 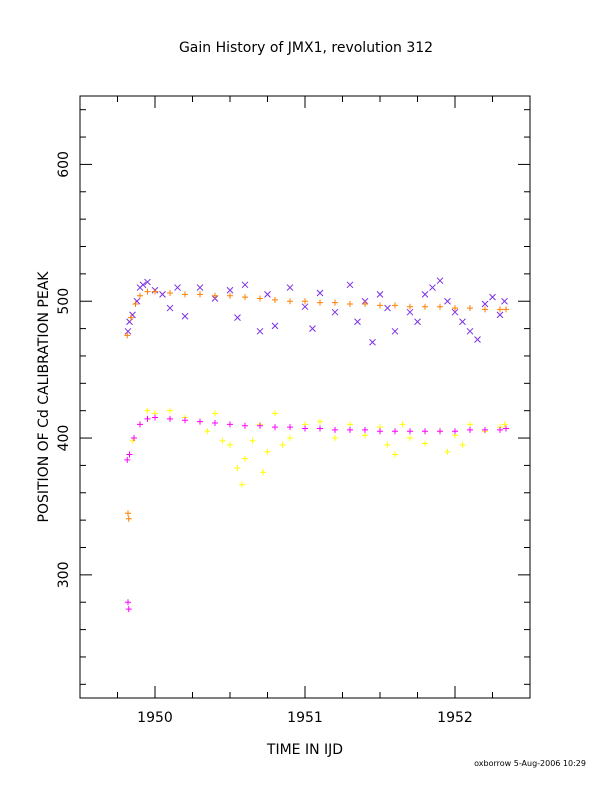 What do you see at coordinates (530, 763) in the screenshot?
I see `footer-credit: oxborrow 5-Aug-2006 10:29` at bounding box center [530, 763].